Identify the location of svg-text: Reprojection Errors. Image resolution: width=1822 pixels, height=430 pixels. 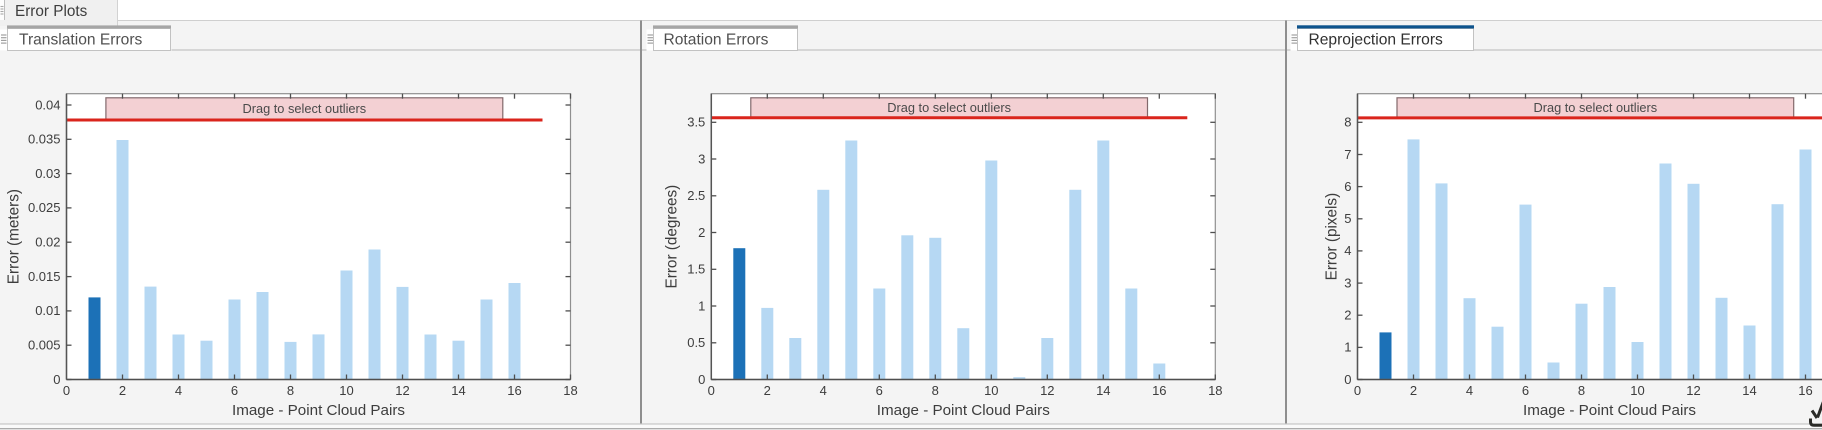
(1376, 39).